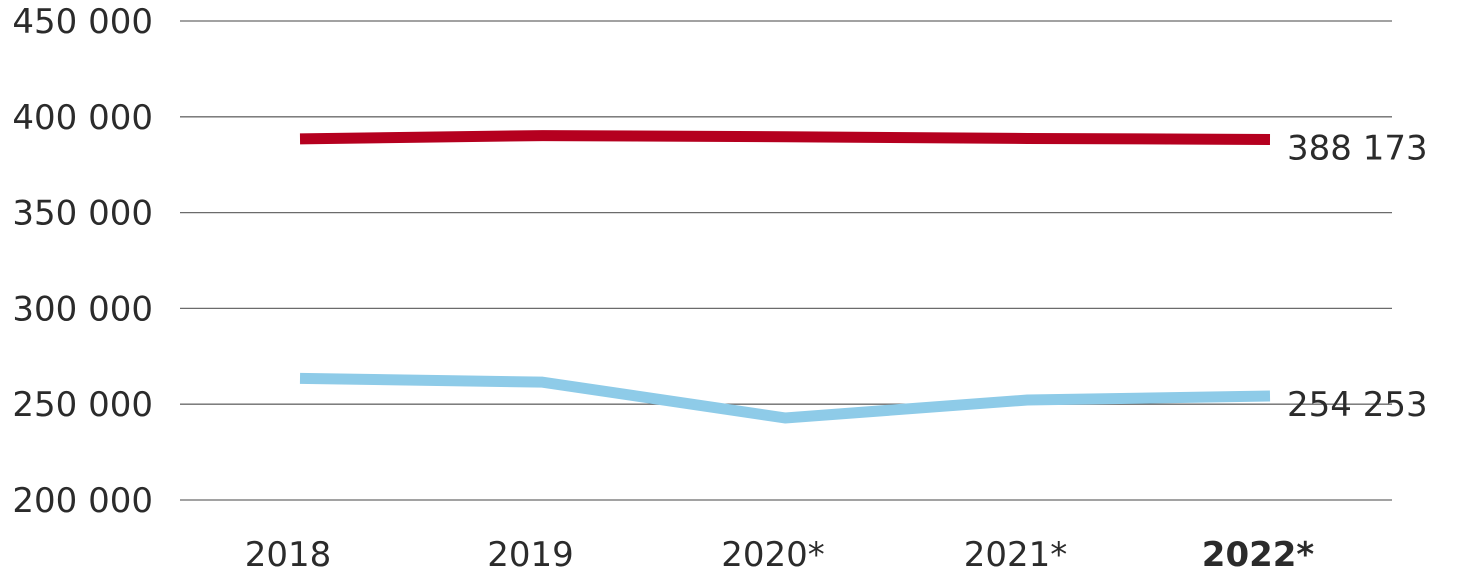  What do you see at coordinates (288, 554) in the screenshot?
I see `x-tick-label: 2018` at bounding box center [288, 554].